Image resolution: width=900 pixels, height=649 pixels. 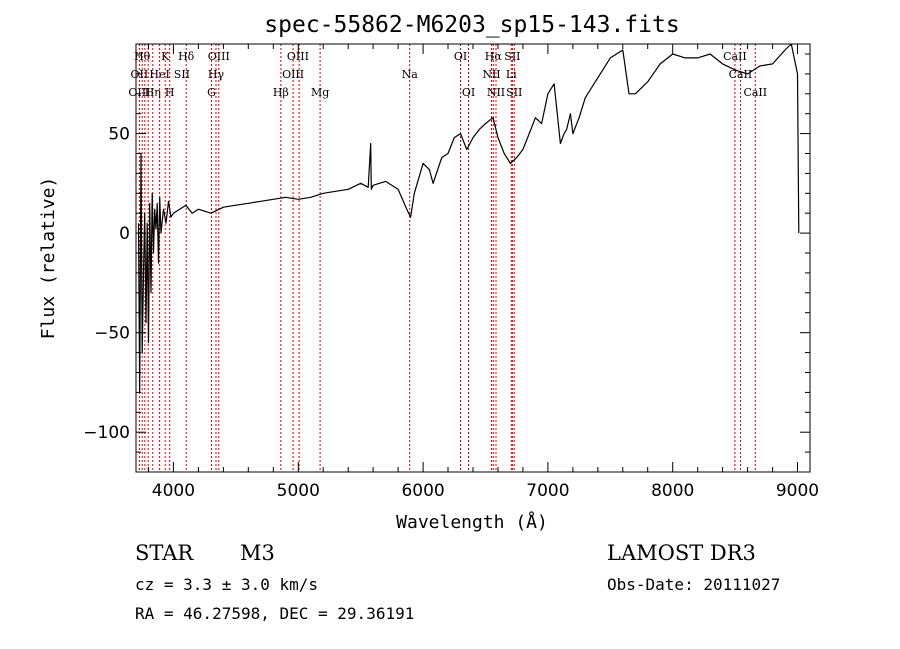 I want to click on obs-date: Obs-Date: 20111027, so click(x=693, y=584).